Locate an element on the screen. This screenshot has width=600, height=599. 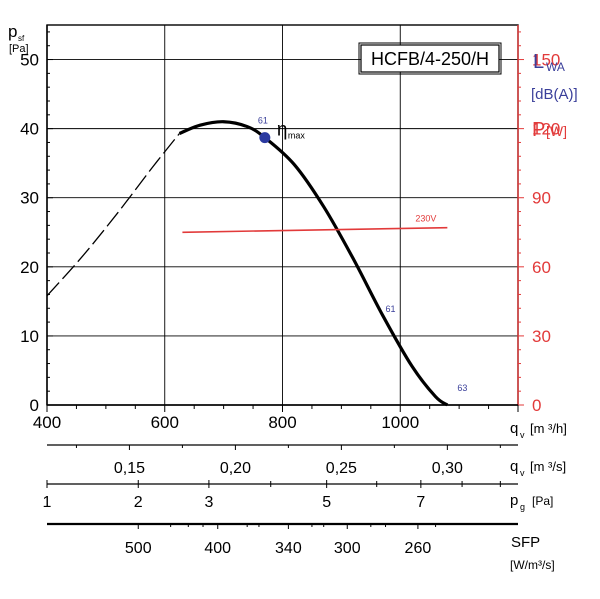
sfp-tick-label: 300 is located at coordinates (347, 548).